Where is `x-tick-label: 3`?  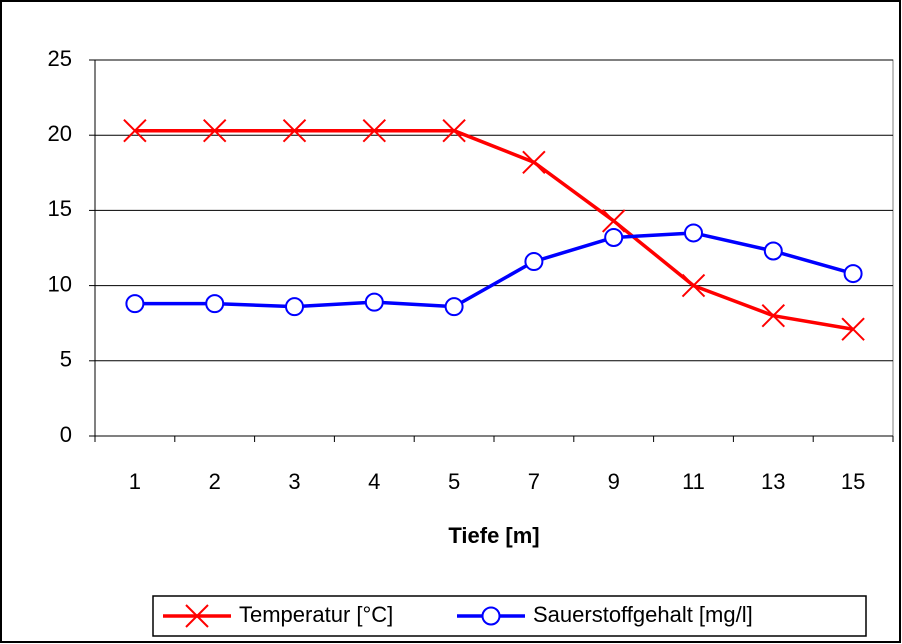 x-tick-label: 3 is located at coordinates (294, 481).